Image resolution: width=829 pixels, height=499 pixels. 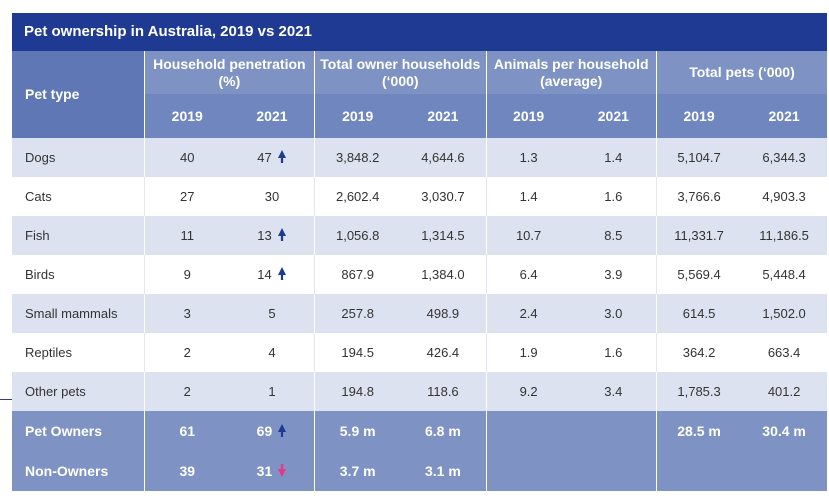 What do you see at coordinates (272, 391) in the screenshot?
I see `penetration-2021-cell: 1` at bounding box center [272, 391].